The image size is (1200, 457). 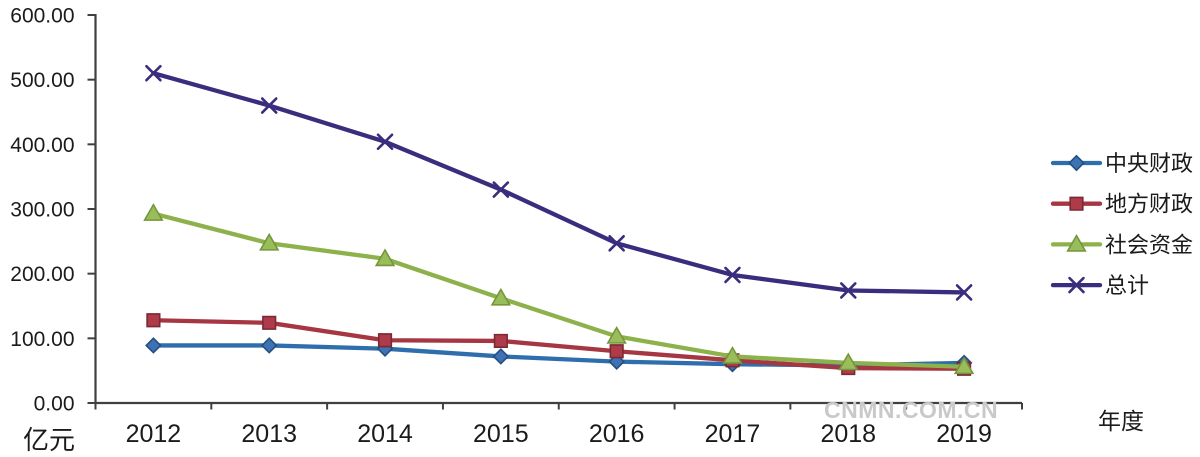 What do you see at coordinates (269, 105) in the screenshot?
I see `series-marker-total-2013` at bounding box center [269, 105].